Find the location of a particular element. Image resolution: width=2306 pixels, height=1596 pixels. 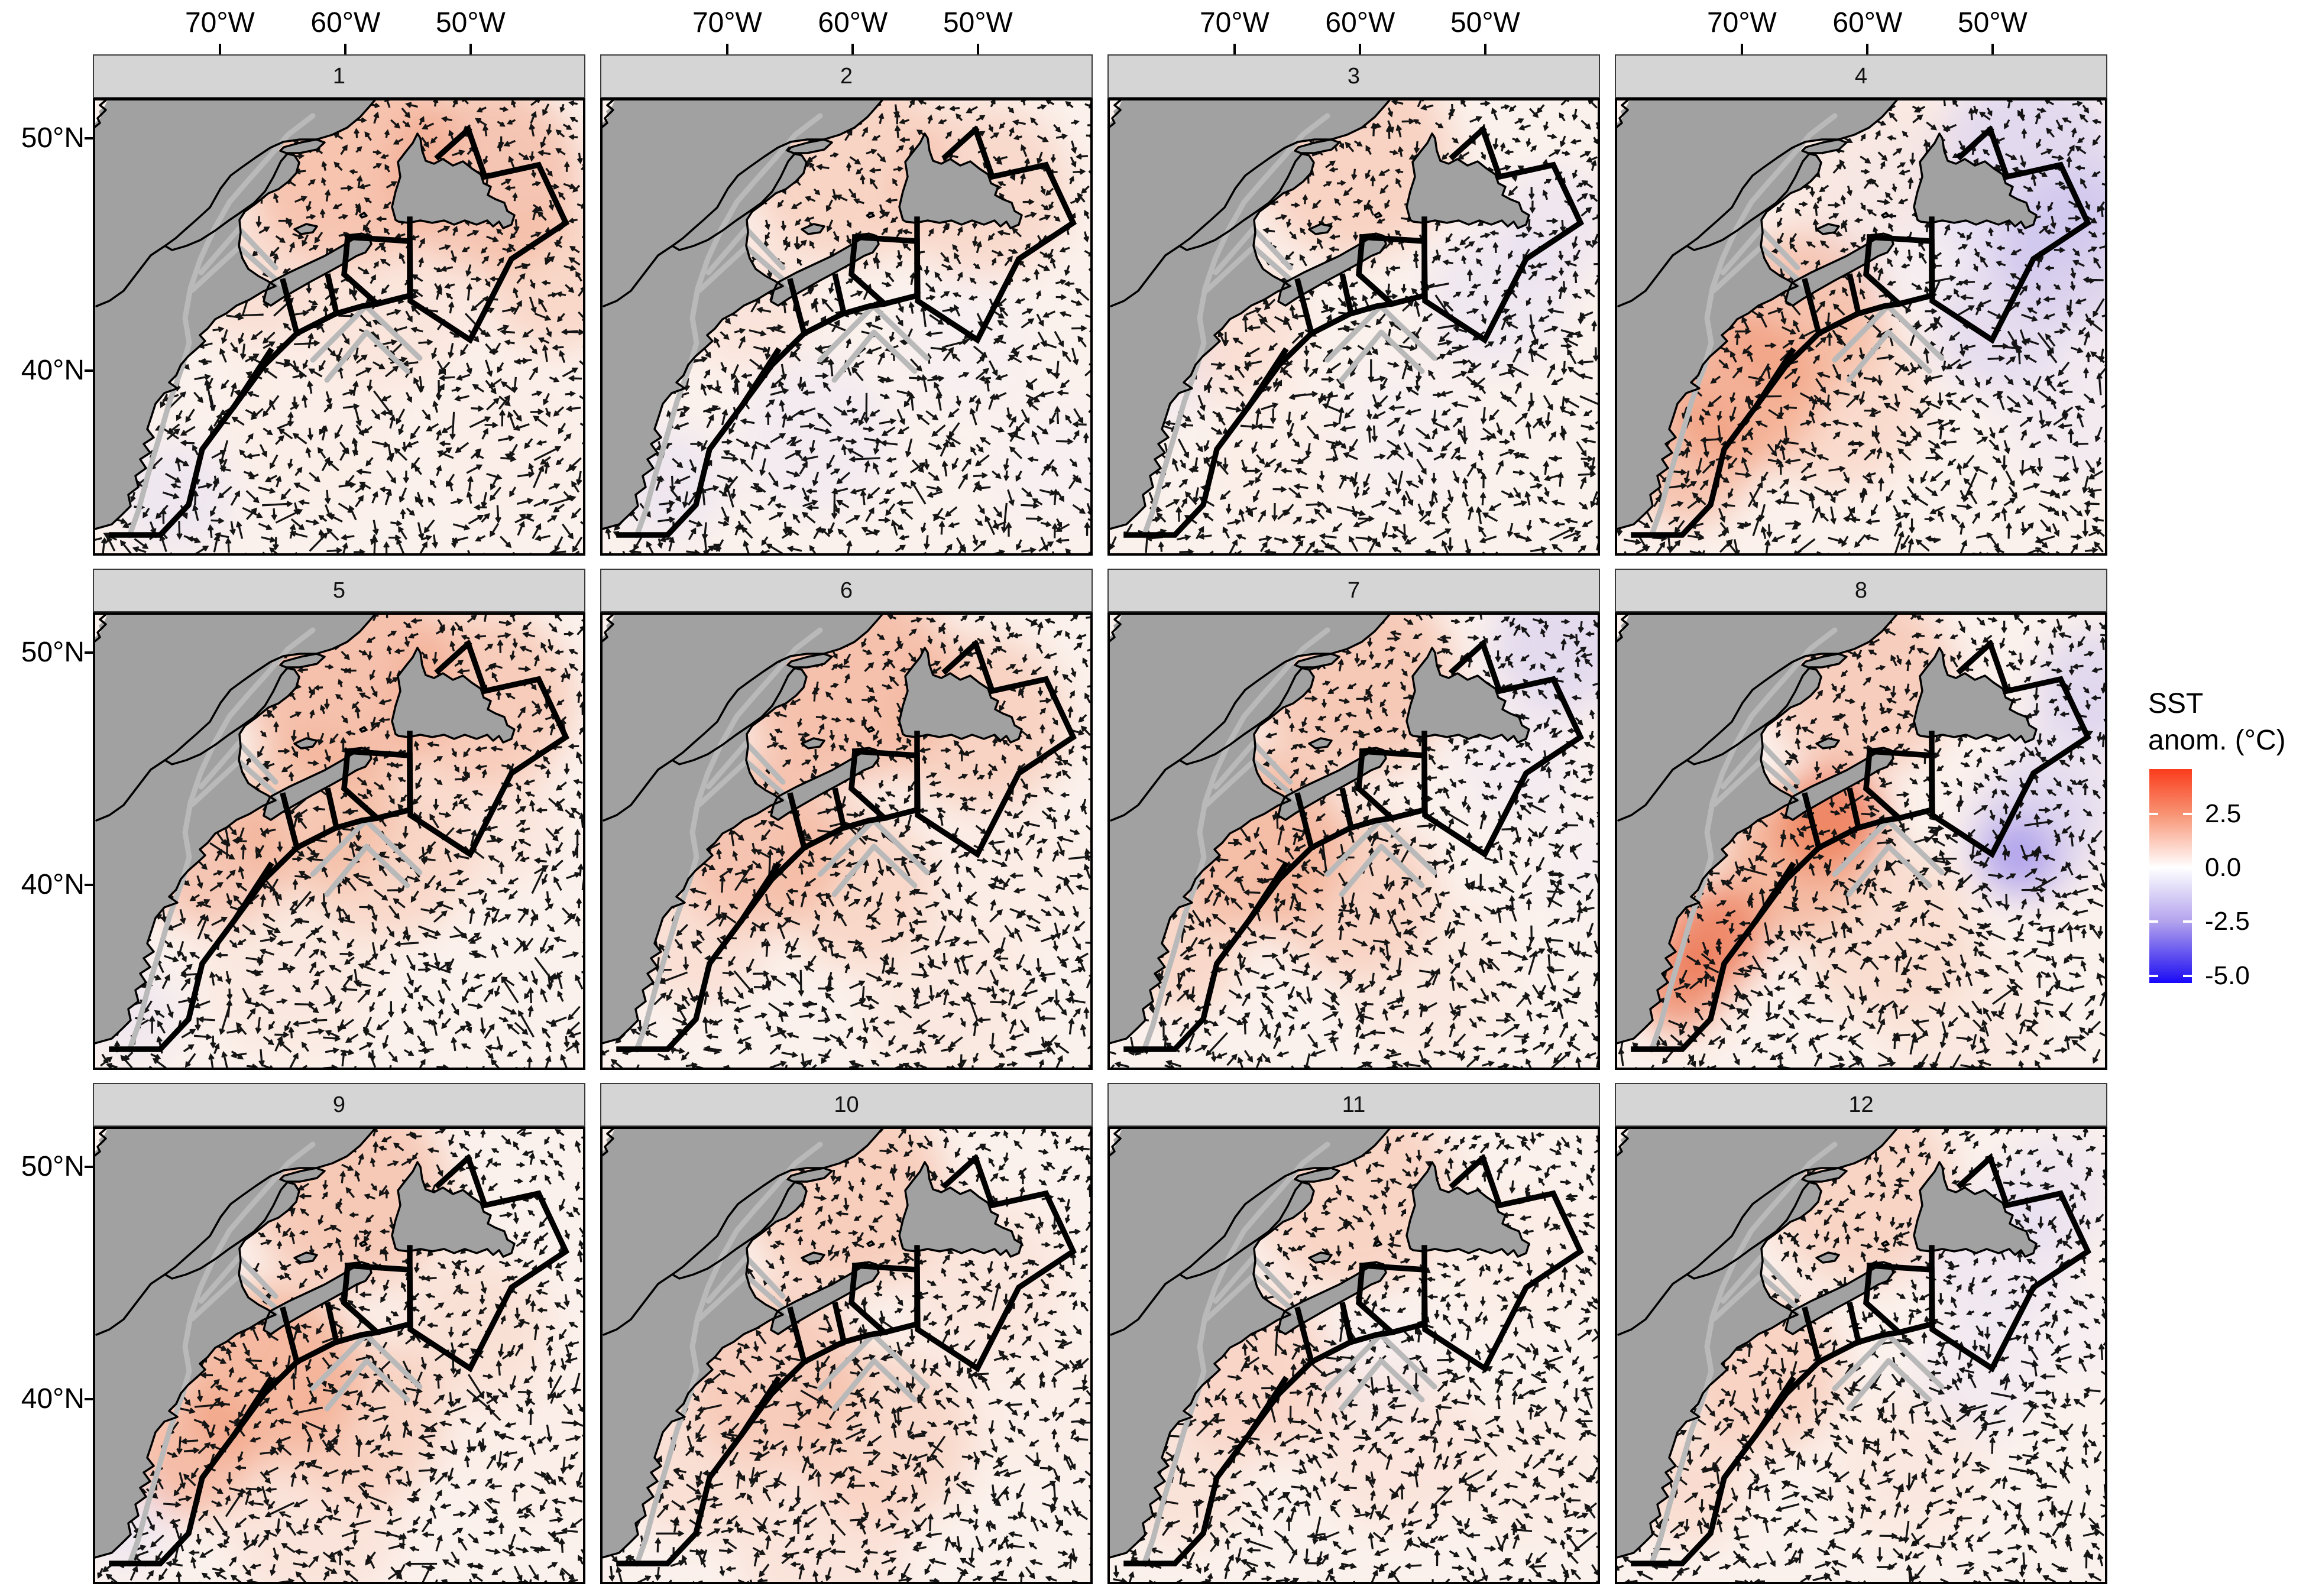

facet-strip: 9 is located at coordinates (339, 1105).